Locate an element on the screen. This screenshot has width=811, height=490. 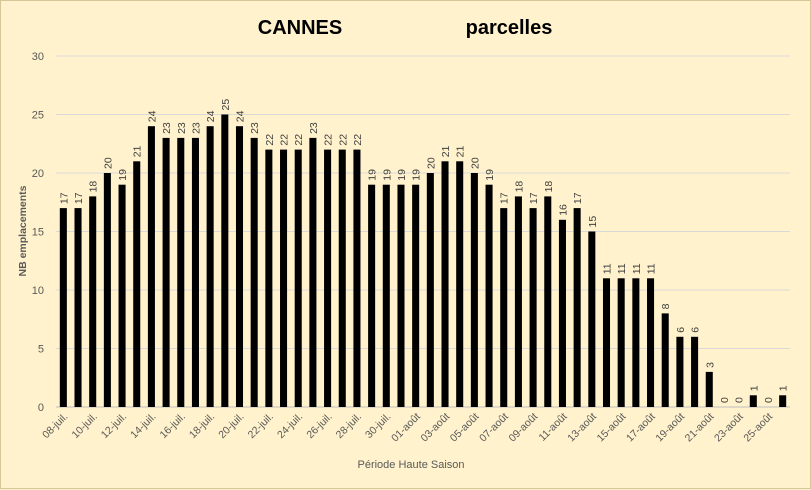
y-tick-label: 15 is located at coordinates (38, 233).